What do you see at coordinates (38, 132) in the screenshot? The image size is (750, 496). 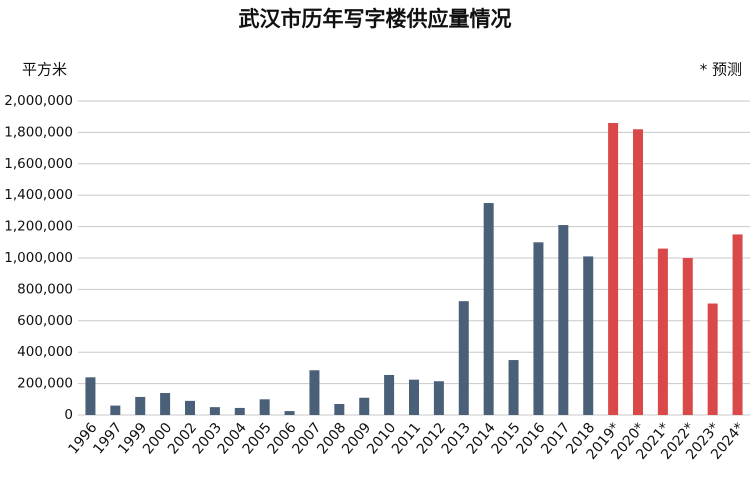 I see `y-tick-label: 1,800,000` at bounding box center [38, 132].